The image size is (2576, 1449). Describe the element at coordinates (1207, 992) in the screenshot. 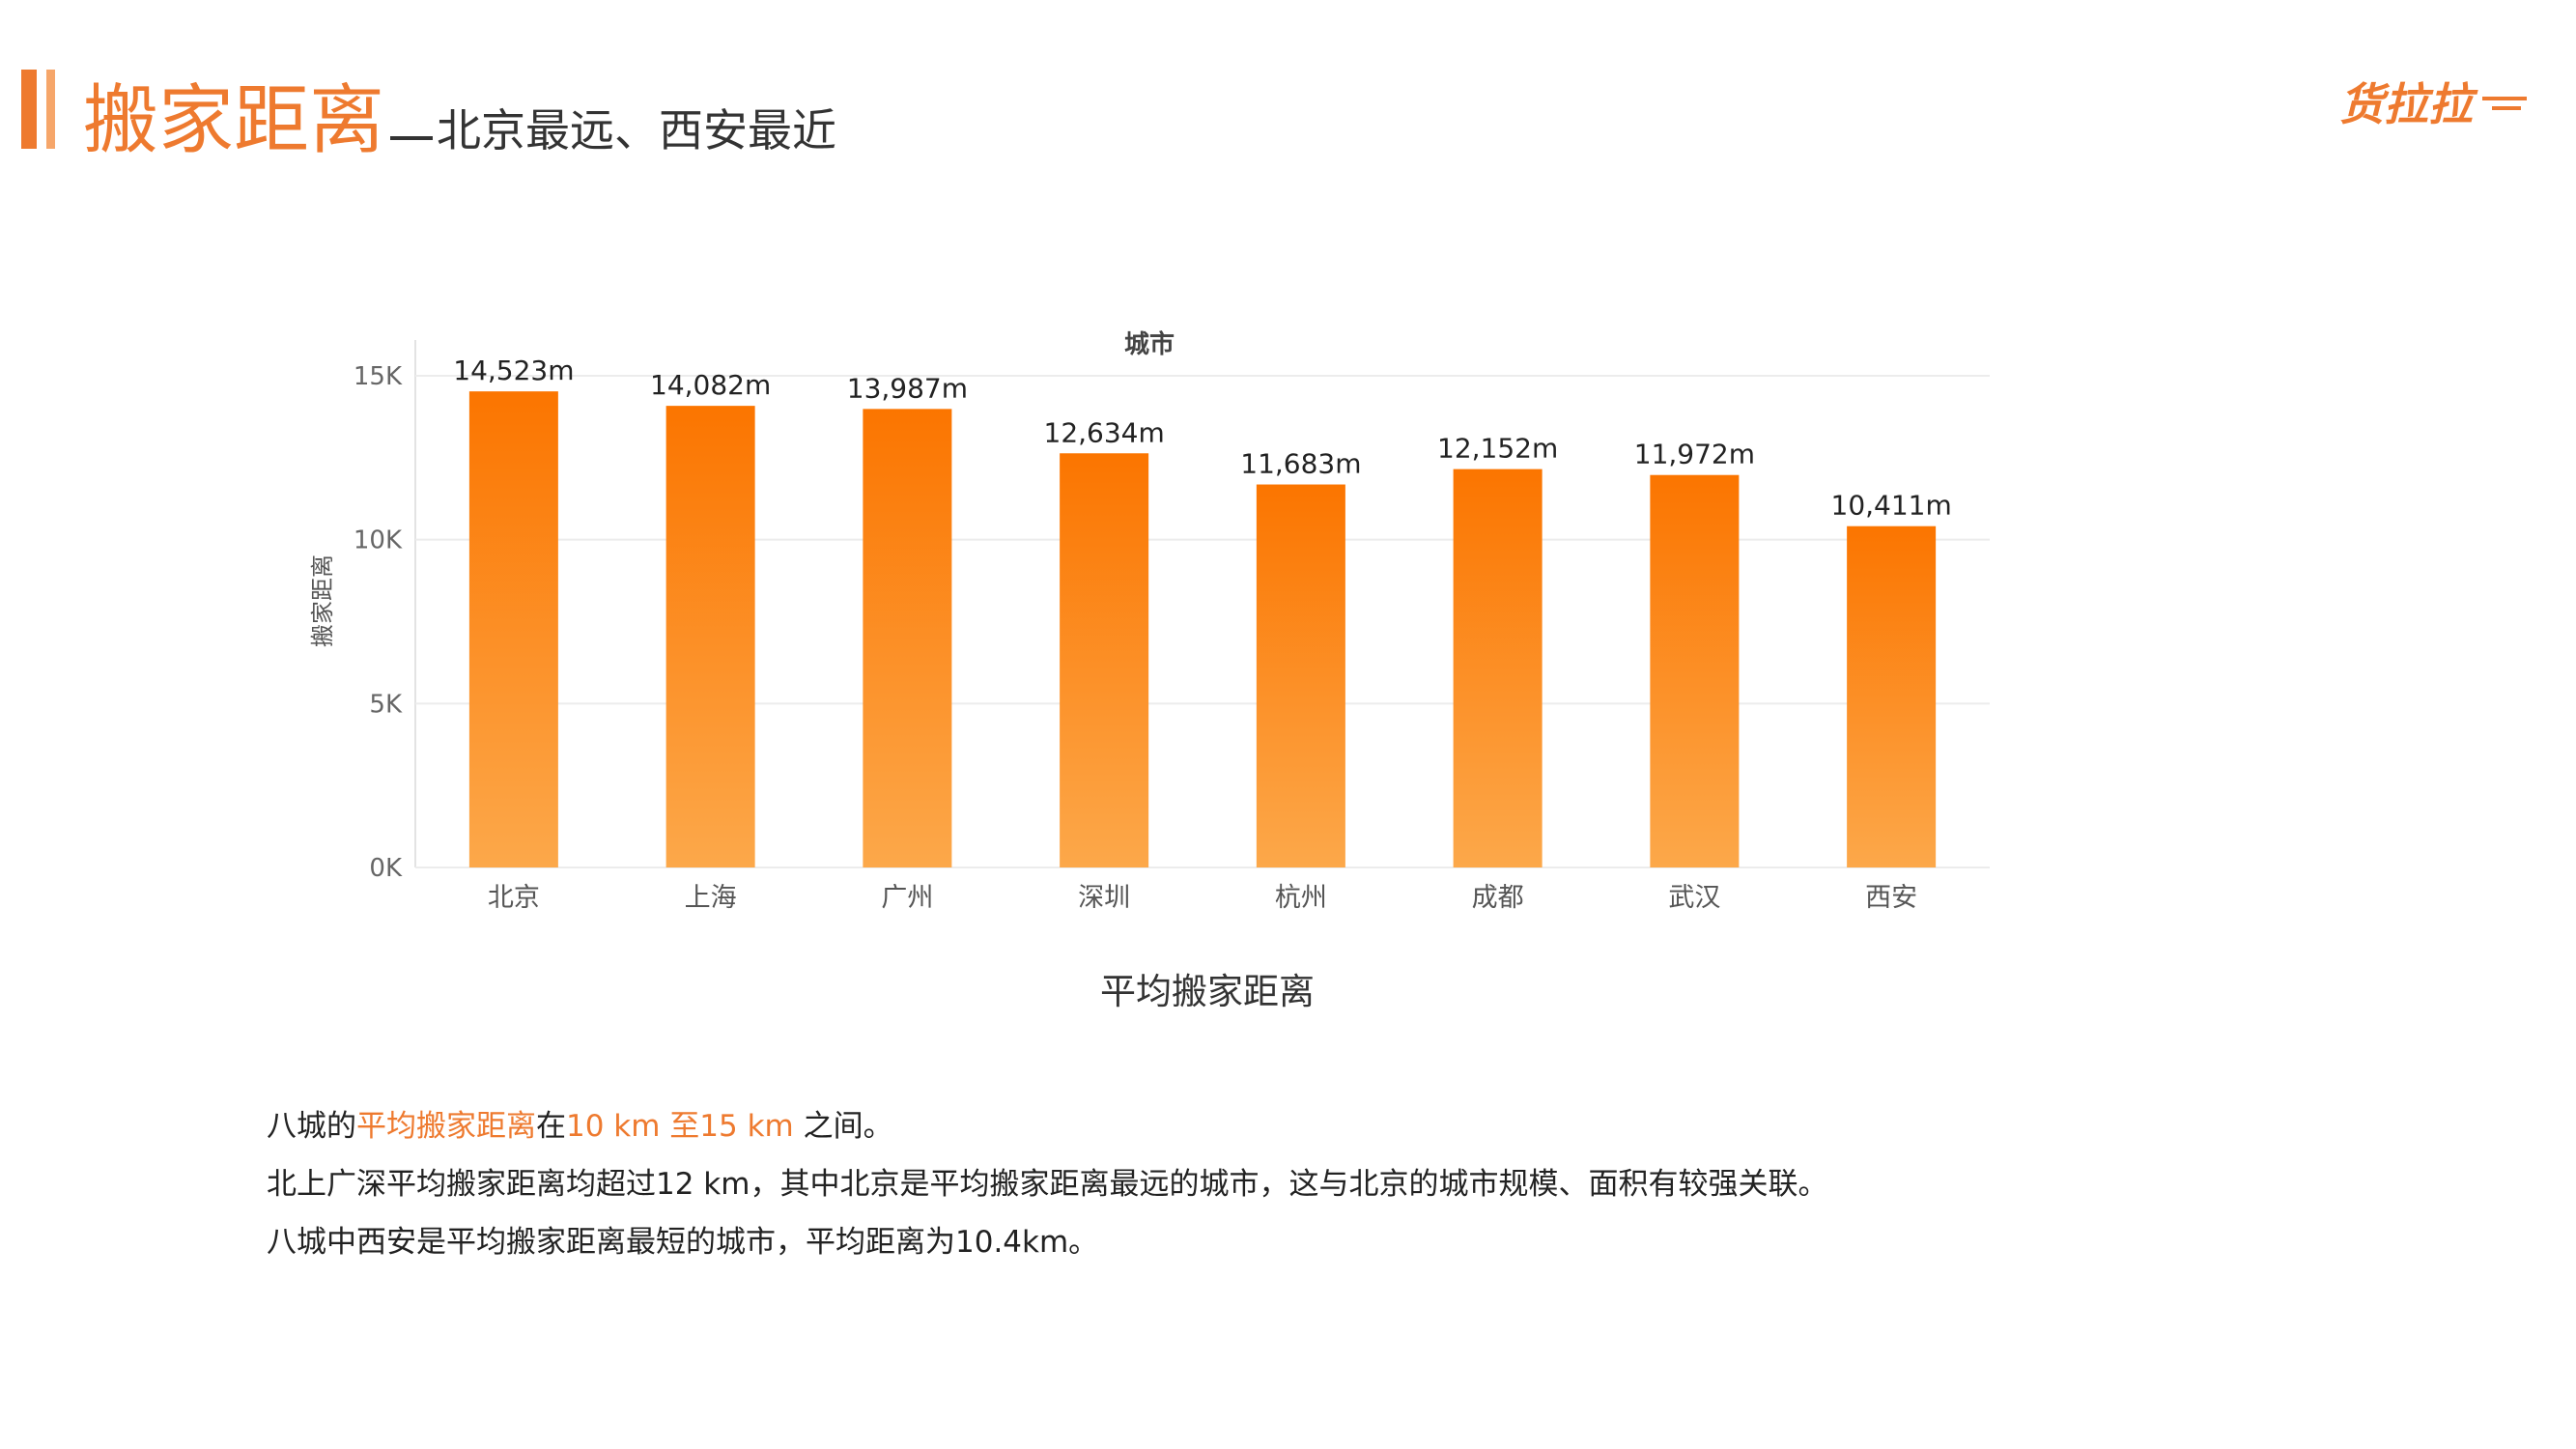

I see `chart-caption: 平均搬家距离` at that location.